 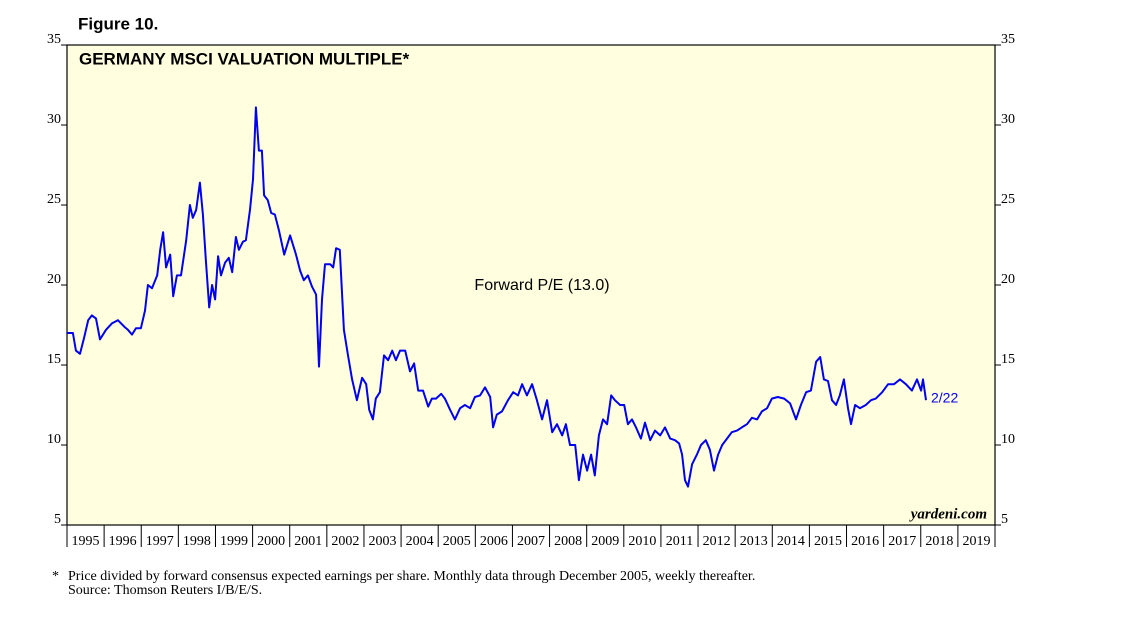 What do you see at coordinates (754, 541) in the screenshot?
I see `x-tick-label: 2013` at bounding box center [754, 541].